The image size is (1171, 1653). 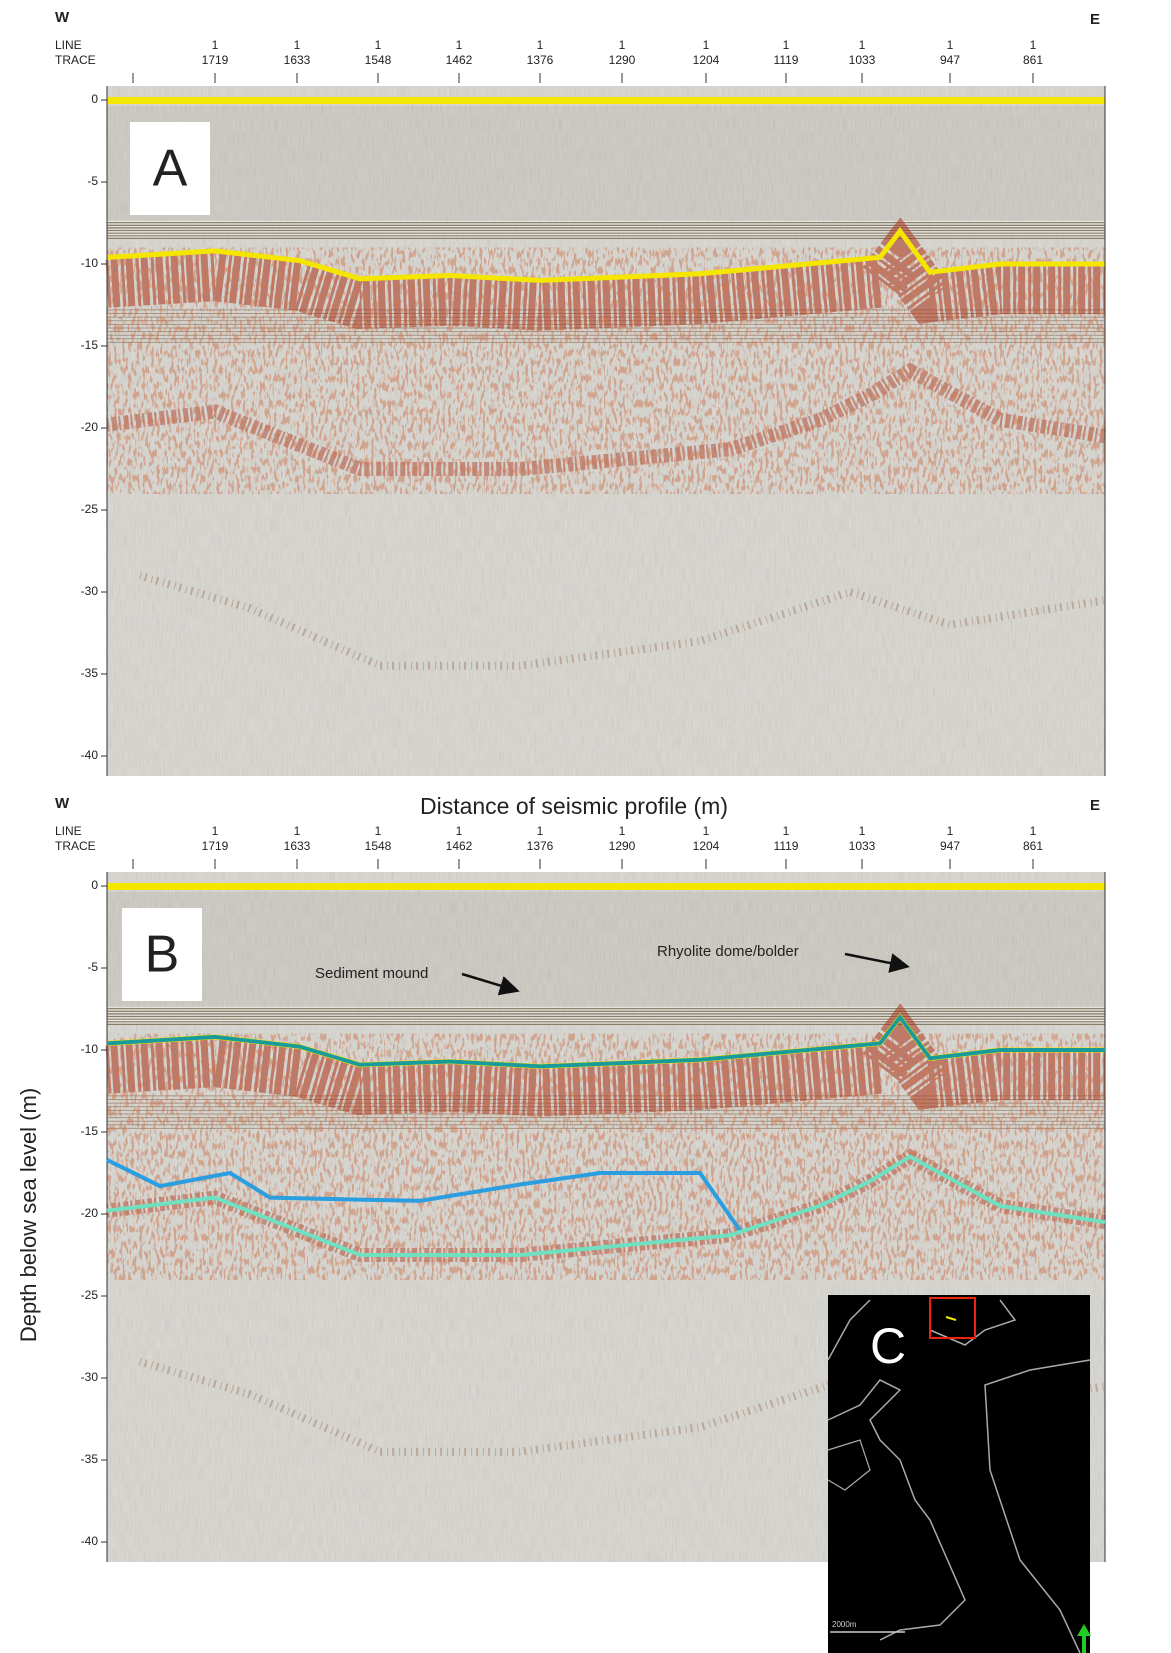 What do you see at coordinates (844, 1624) in the screenshot?
I see `scale-label: 2000m` at bounding box center [844, 1624].